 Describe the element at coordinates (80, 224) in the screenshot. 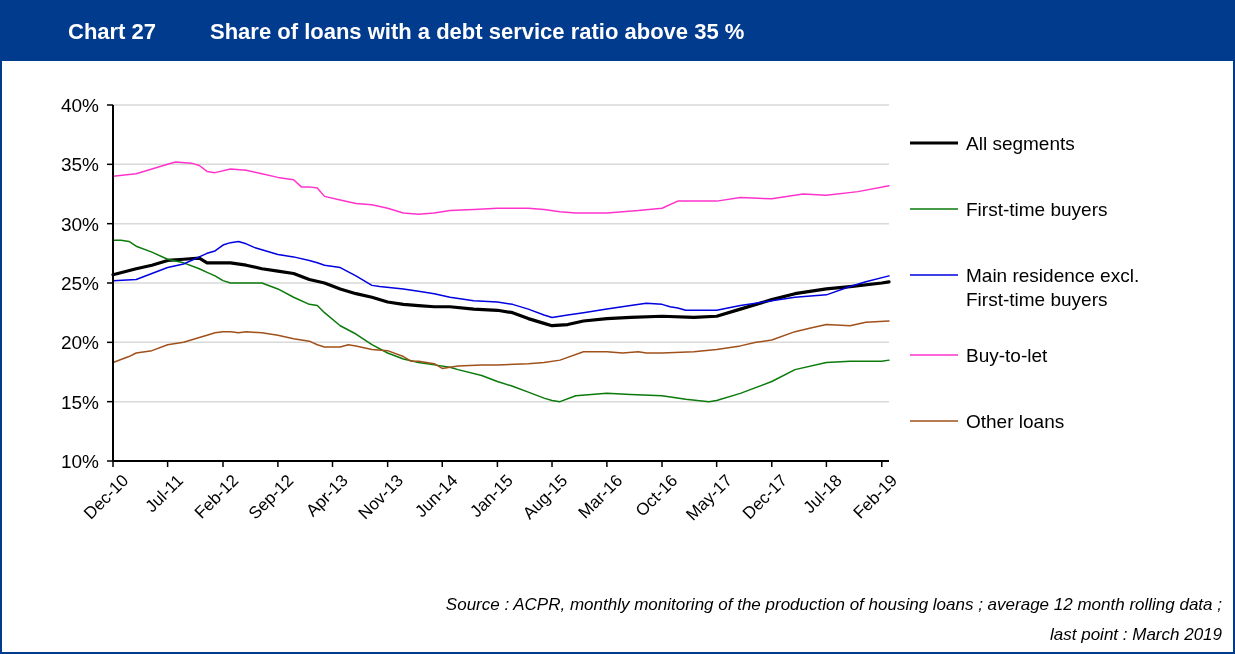

I see `y-tick-label: 30%` at that location.